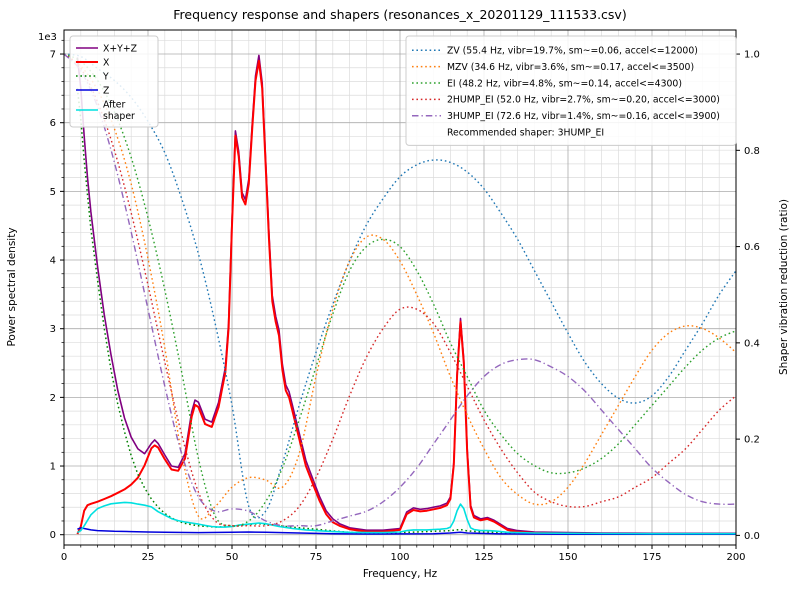  What do you see at coordinates (752, 151) in the screenshot?
I see `y-right-tick-label-0.8: 0.8` at bounding box center [752, 151].